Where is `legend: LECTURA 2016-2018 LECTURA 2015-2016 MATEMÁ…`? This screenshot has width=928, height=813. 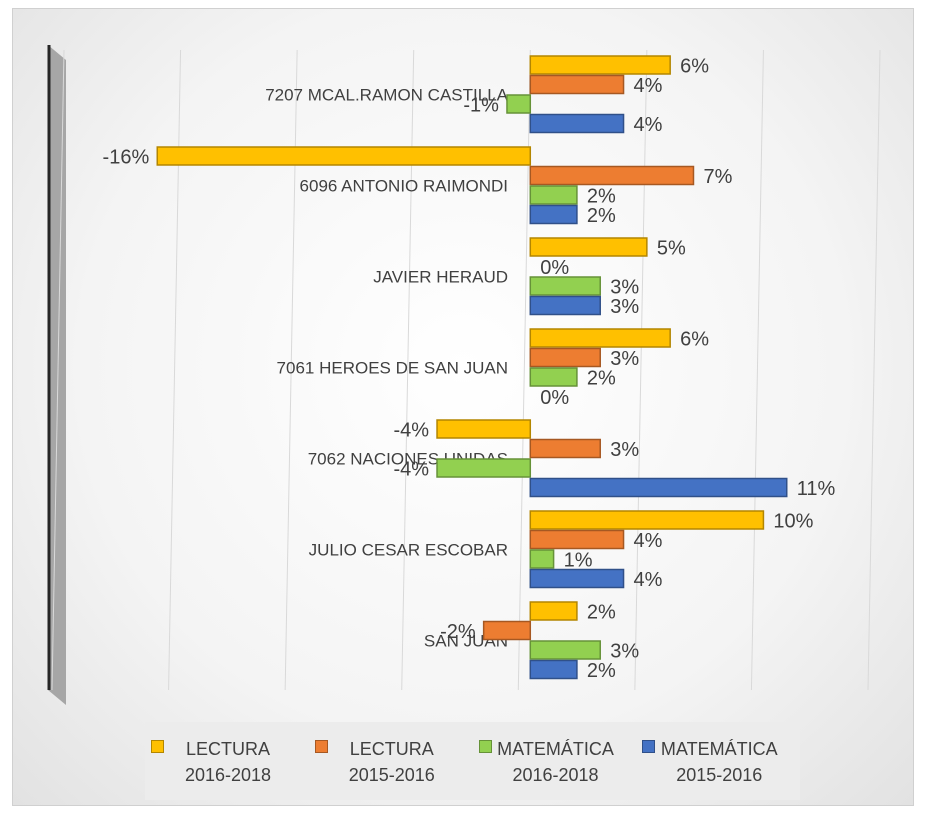 legend: LECTURA 2016-2018 LECTURA 2015-2016 MATEMÁ… is located at coordinates (472, 761).